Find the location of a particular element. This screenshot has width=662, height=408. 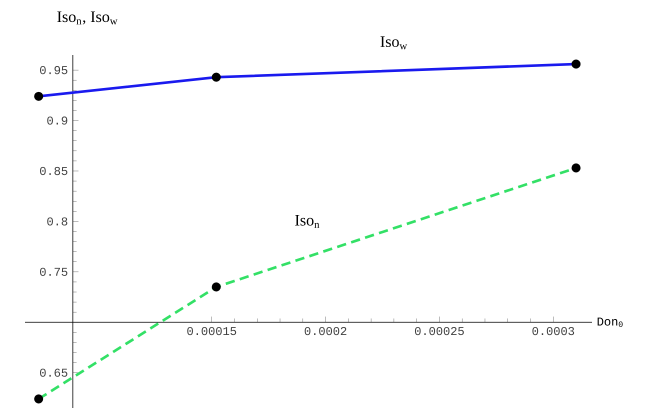

series-label: Iso$_{n}$ is located at coordinates (307, 221).